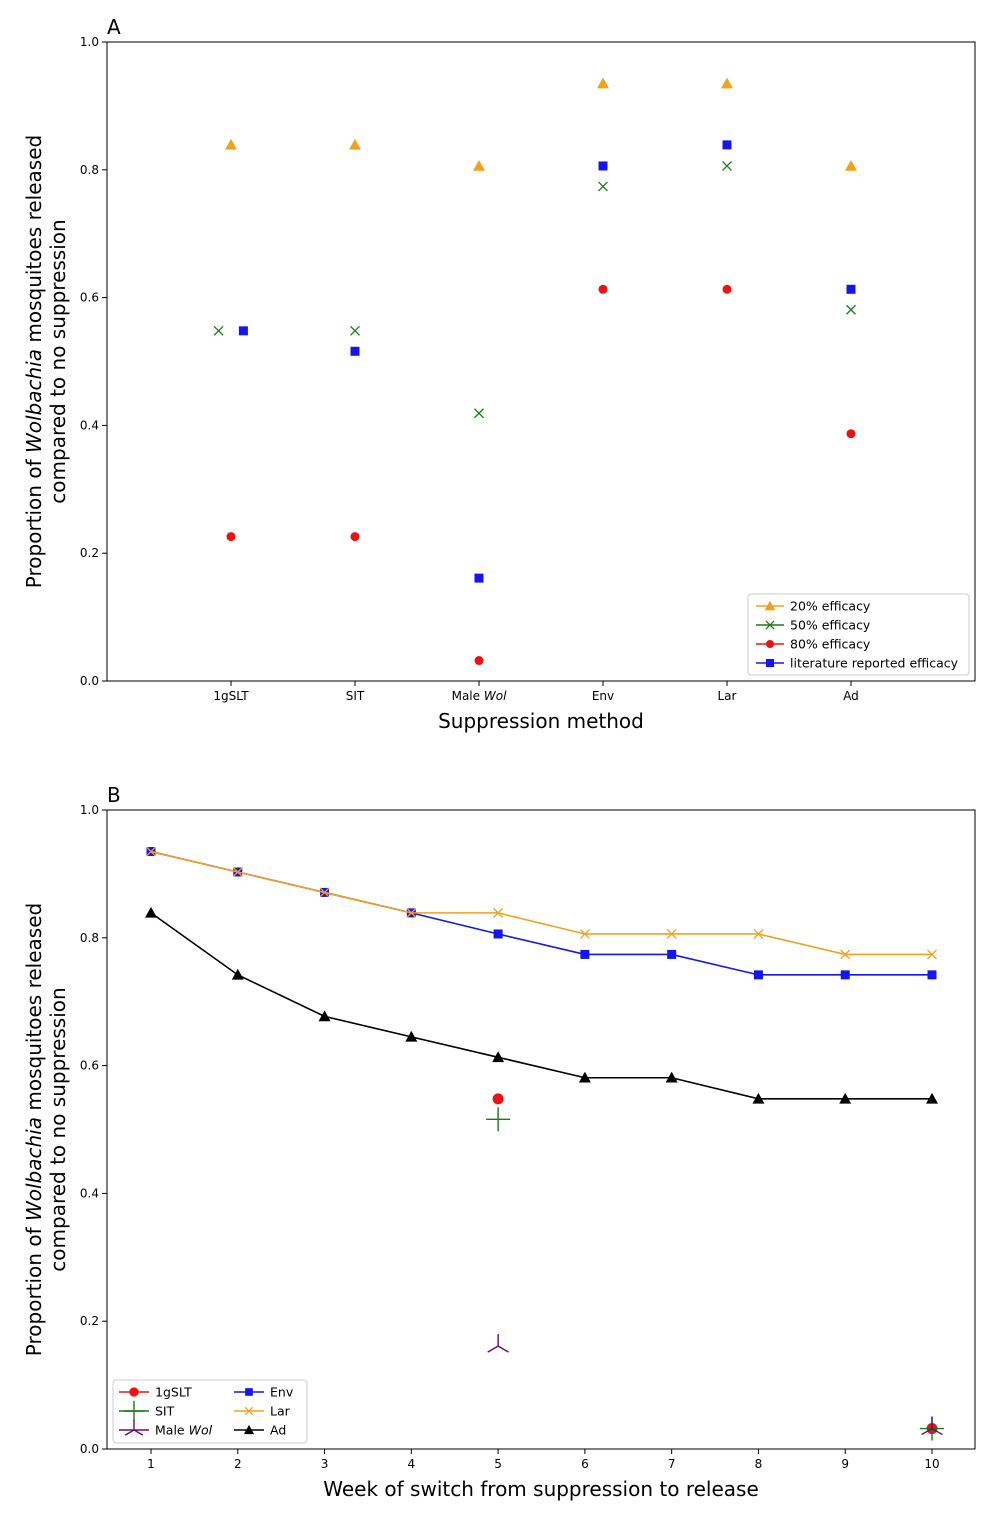 This screenshot has height=1520, width=1000. Describe the element at coordinates (727, 696) in the screenshot. I see `panel-a-xtick-label: Lar` at that location.